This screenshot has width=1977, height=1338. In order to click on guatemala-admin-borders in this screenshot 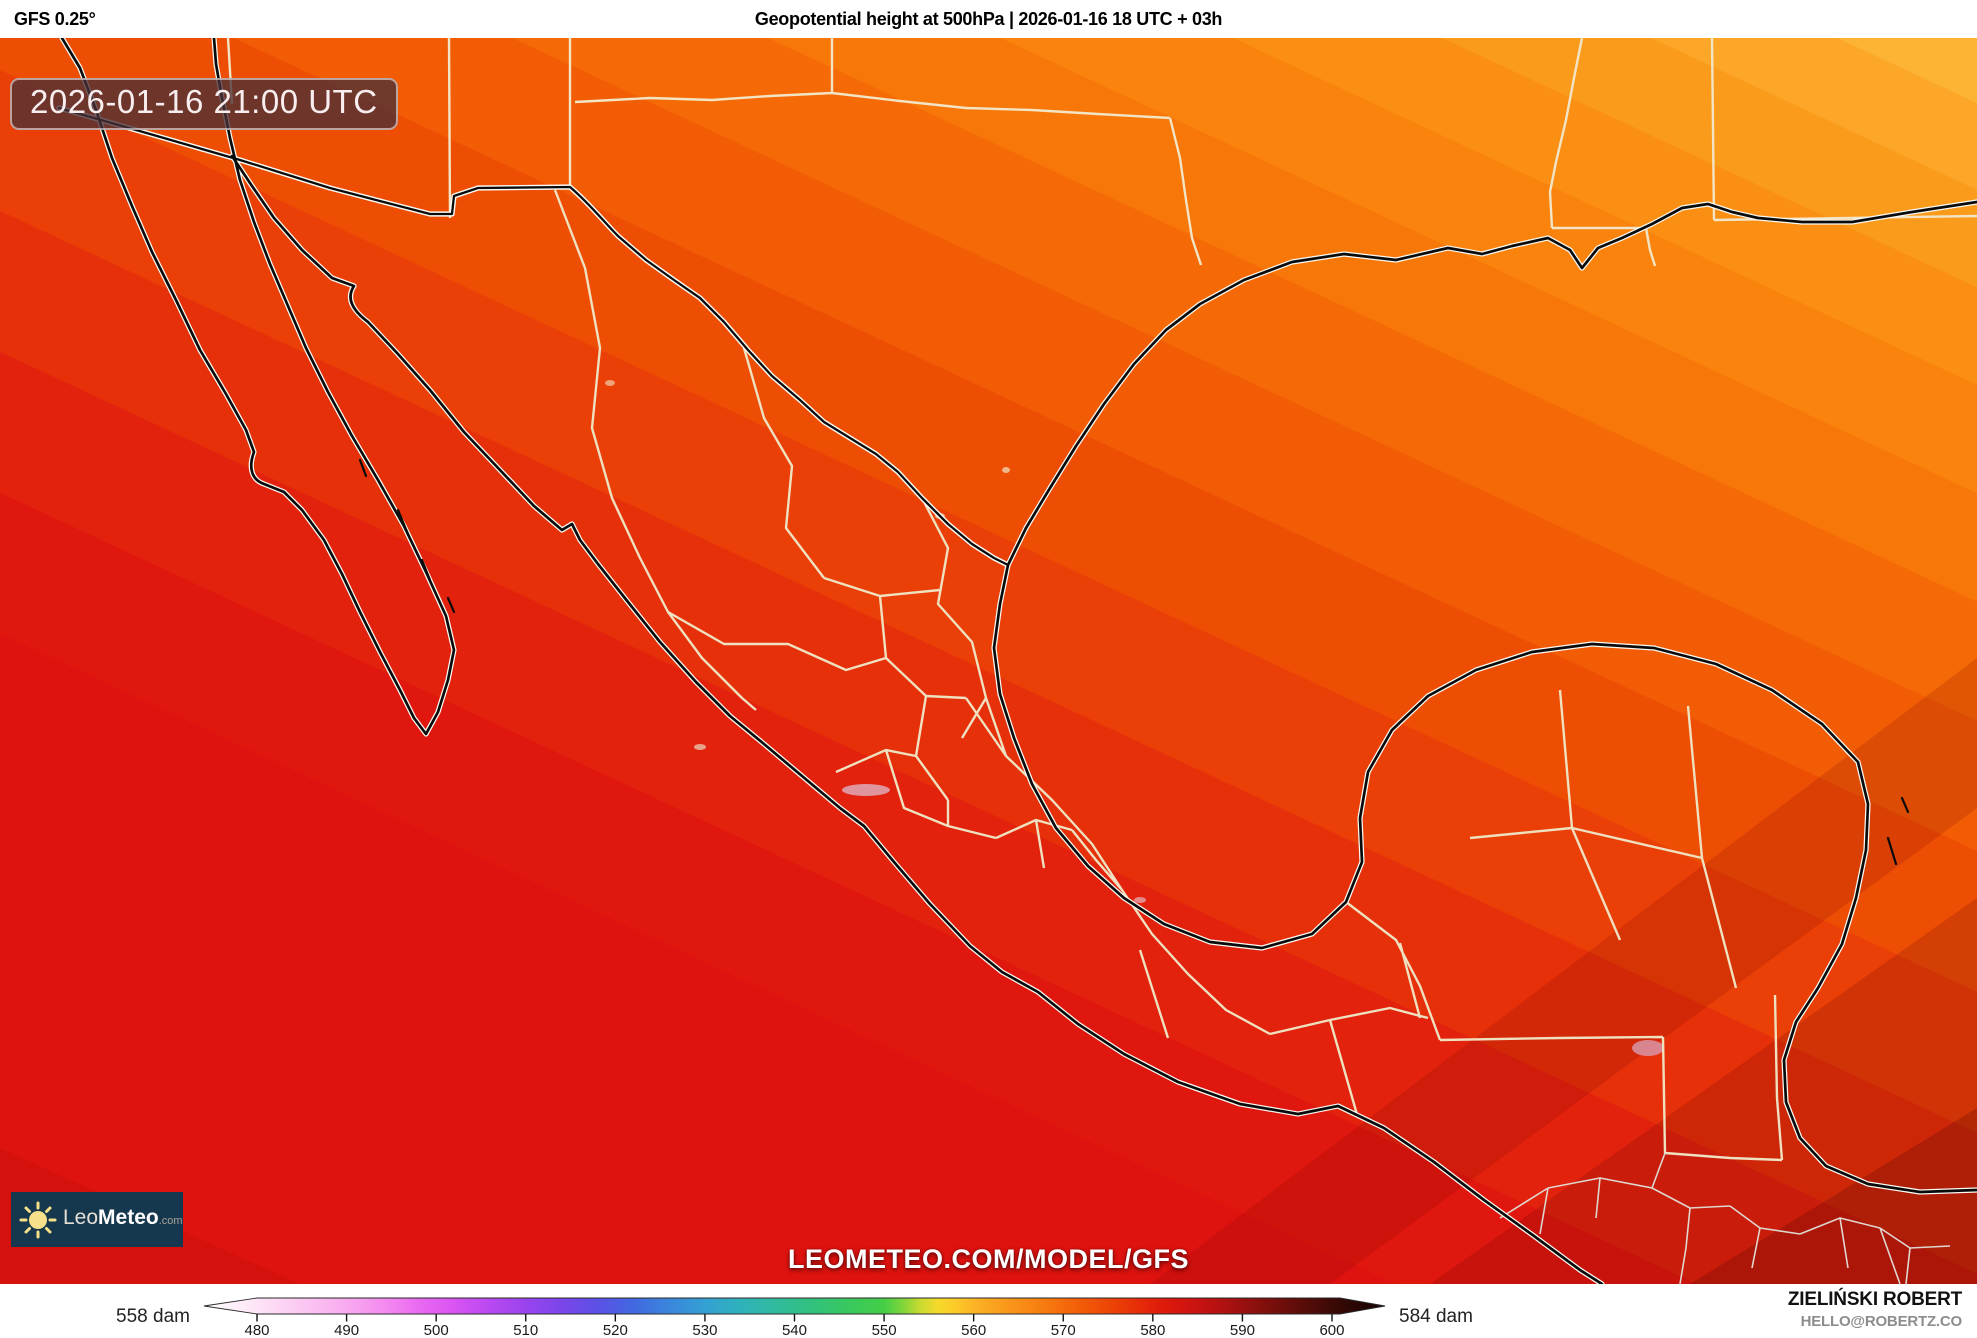, I will do `click(1725, 1218)`.